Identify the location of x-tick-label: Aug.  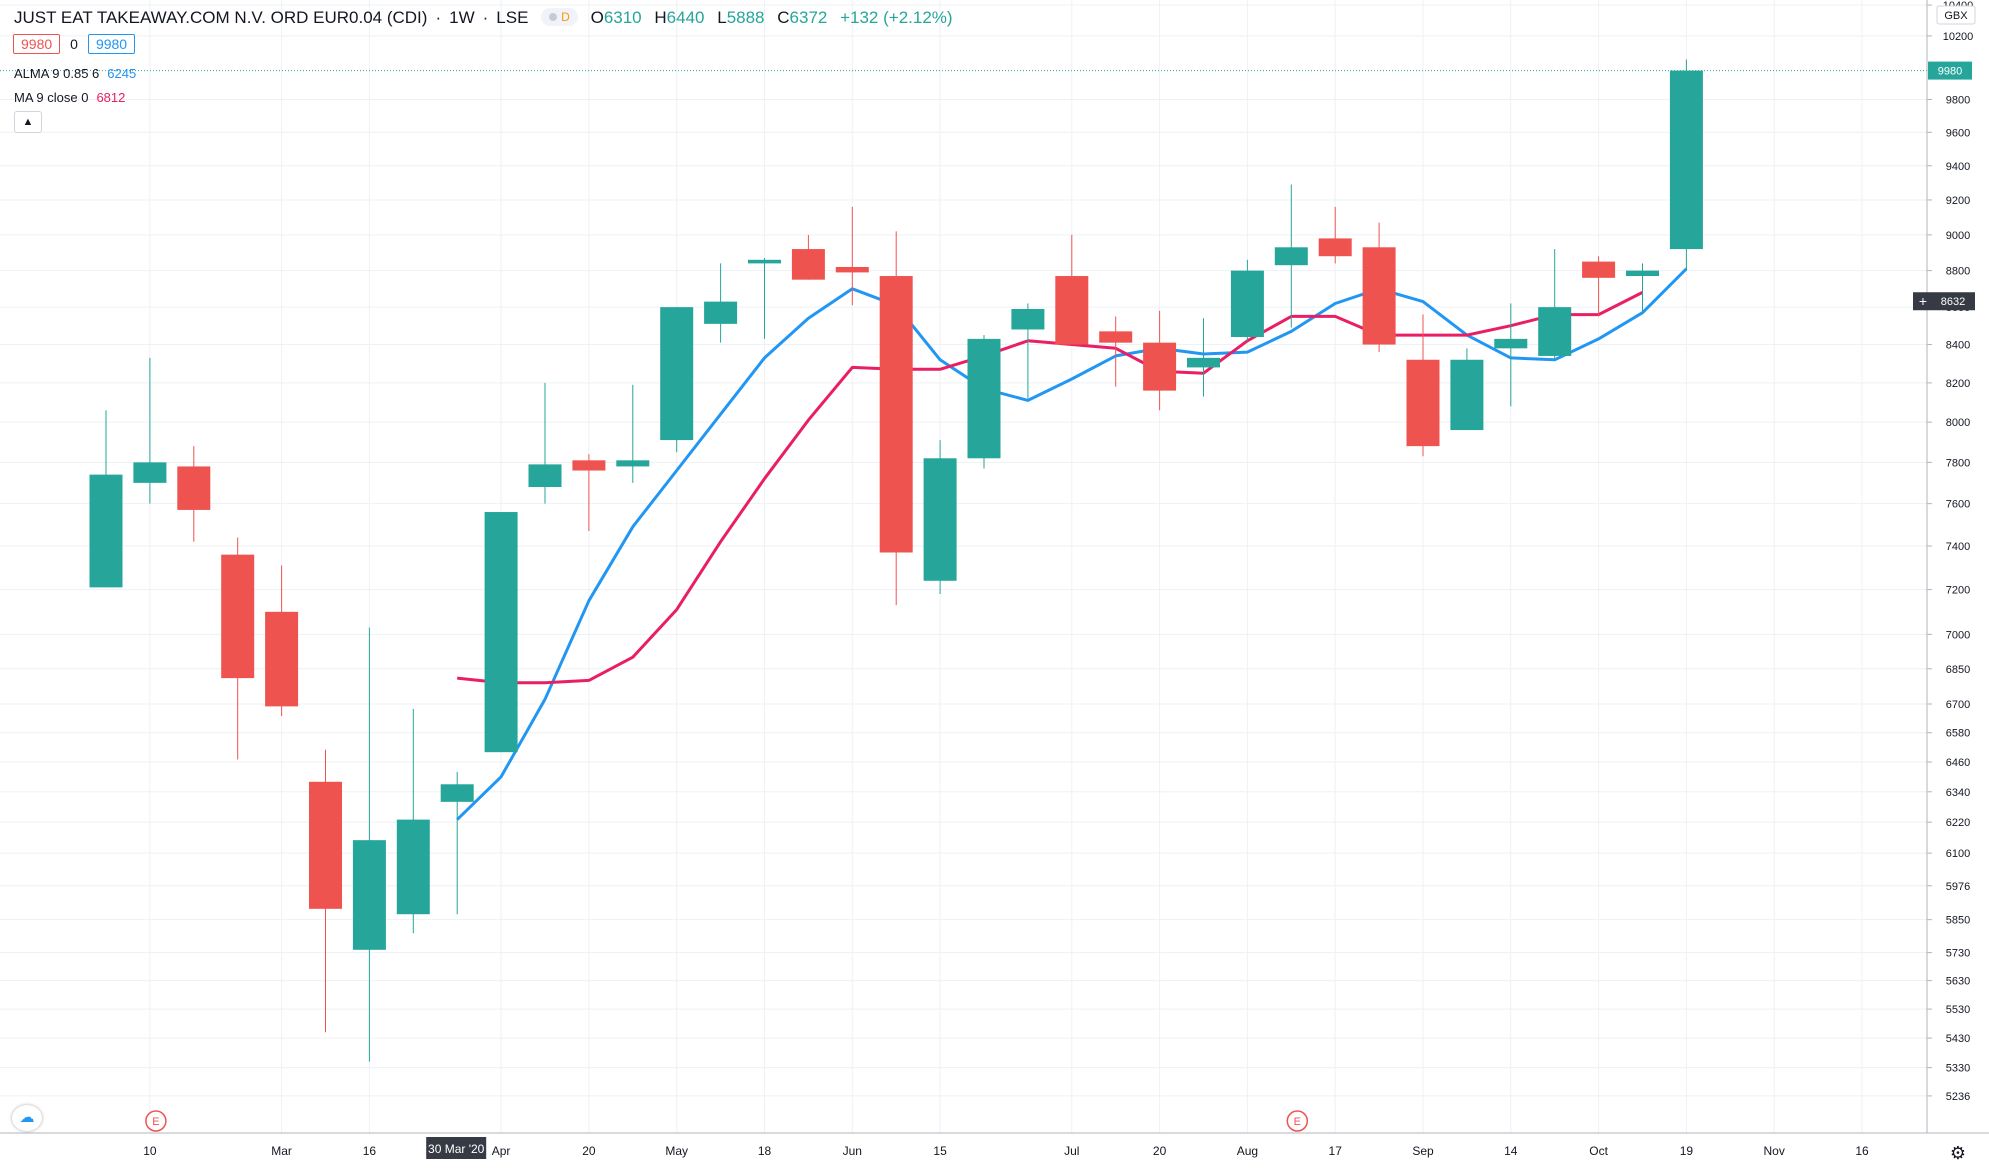
(1247, 1151).